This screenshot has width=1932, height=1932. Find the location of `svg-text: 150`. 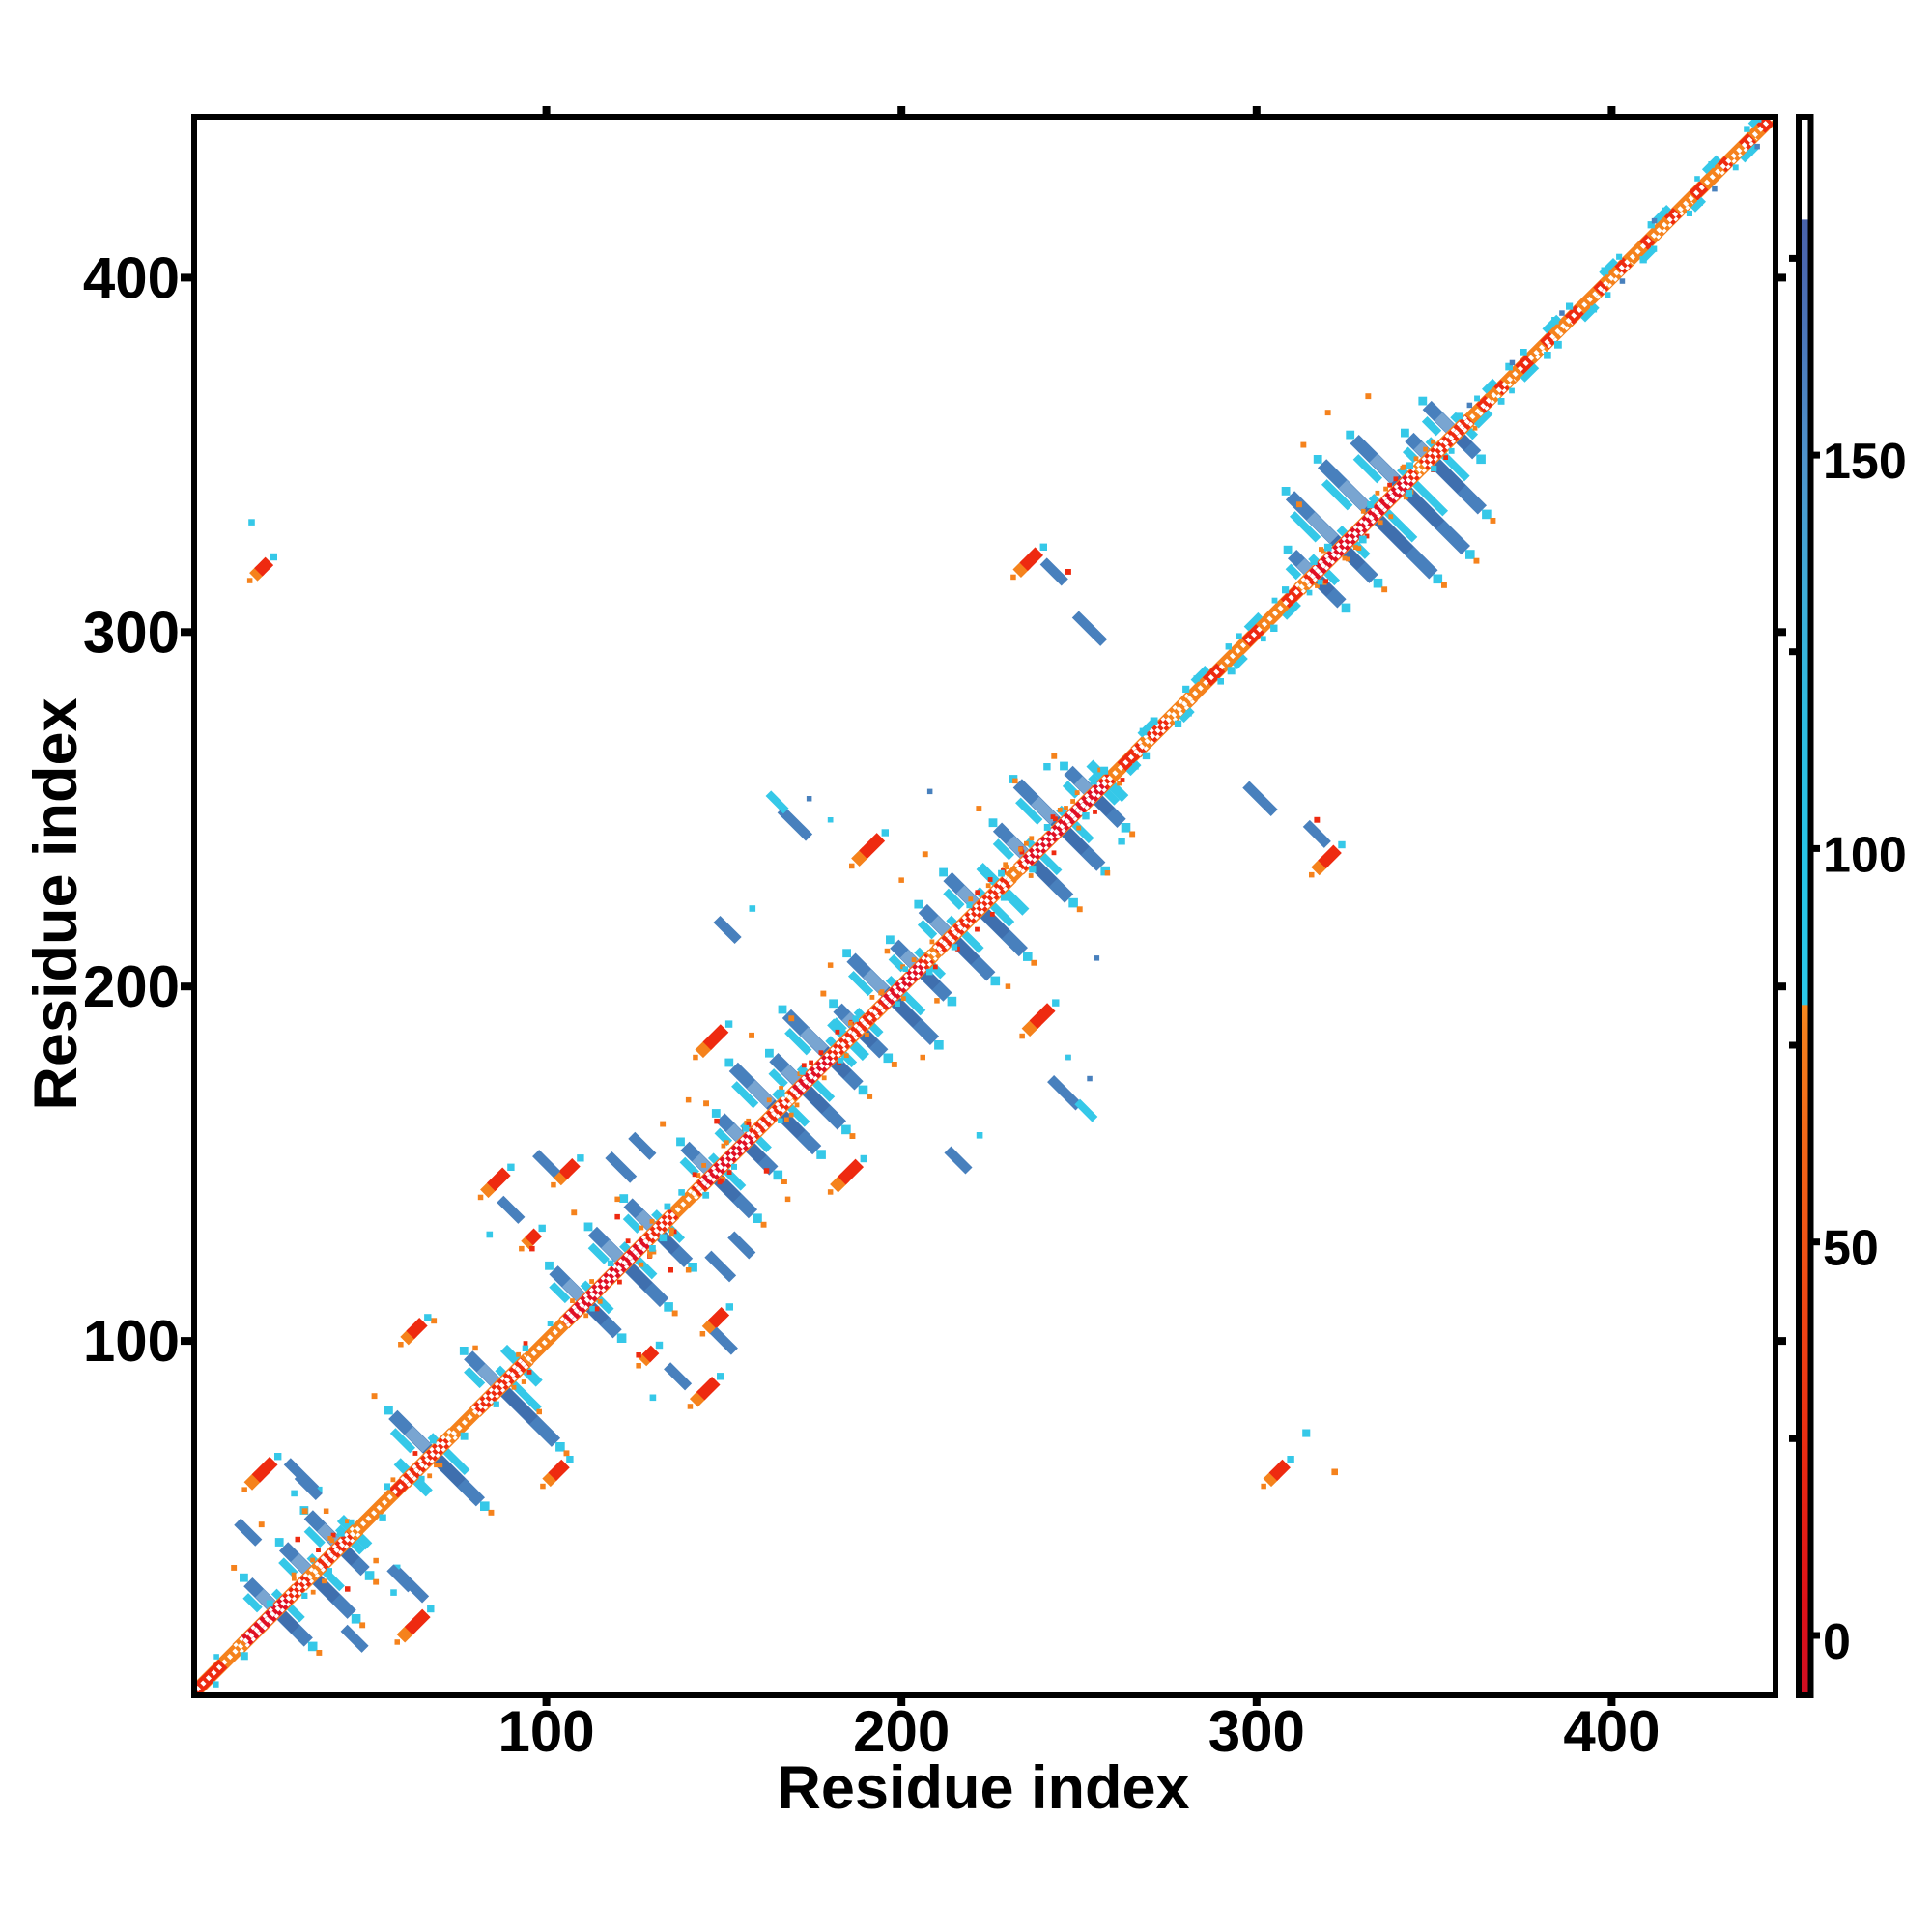

svg-text: 150 is located at coordinates (1865, 462).